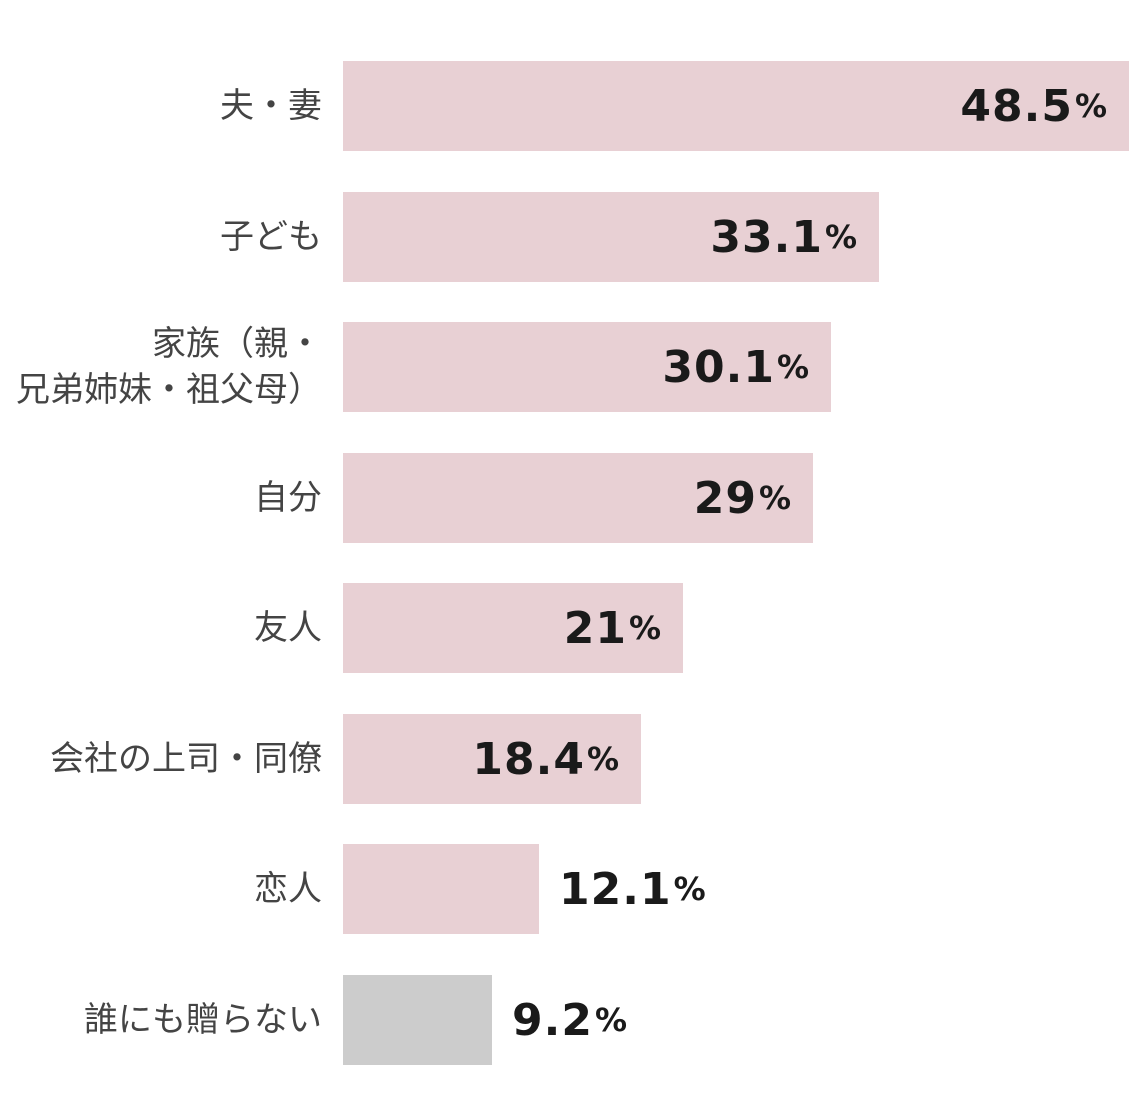 This screenshot has height=1094, width=1148. What do you see at coordinates (169, 367) in the screenshot?
I see `category-label: 家族（親・ 兄弟姉妹・祖父母）` at bounding box center [169, 367].